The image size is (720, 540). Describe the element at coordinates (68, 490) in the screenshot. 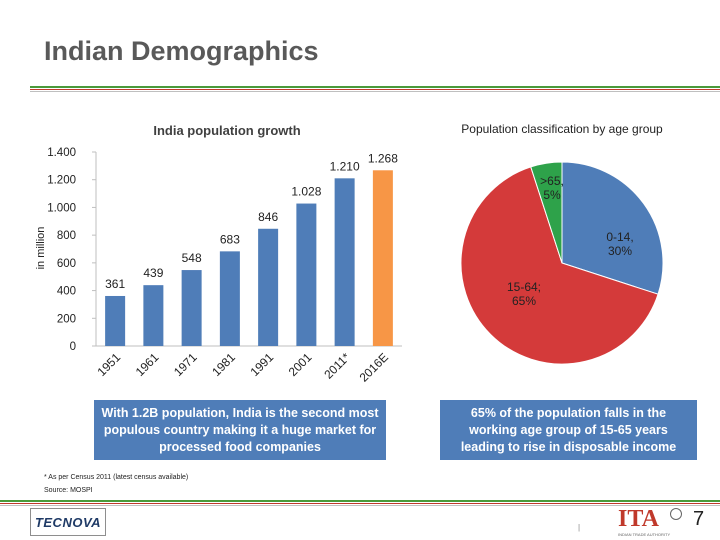

I see `source-note: Source: MOSPI` at that location.